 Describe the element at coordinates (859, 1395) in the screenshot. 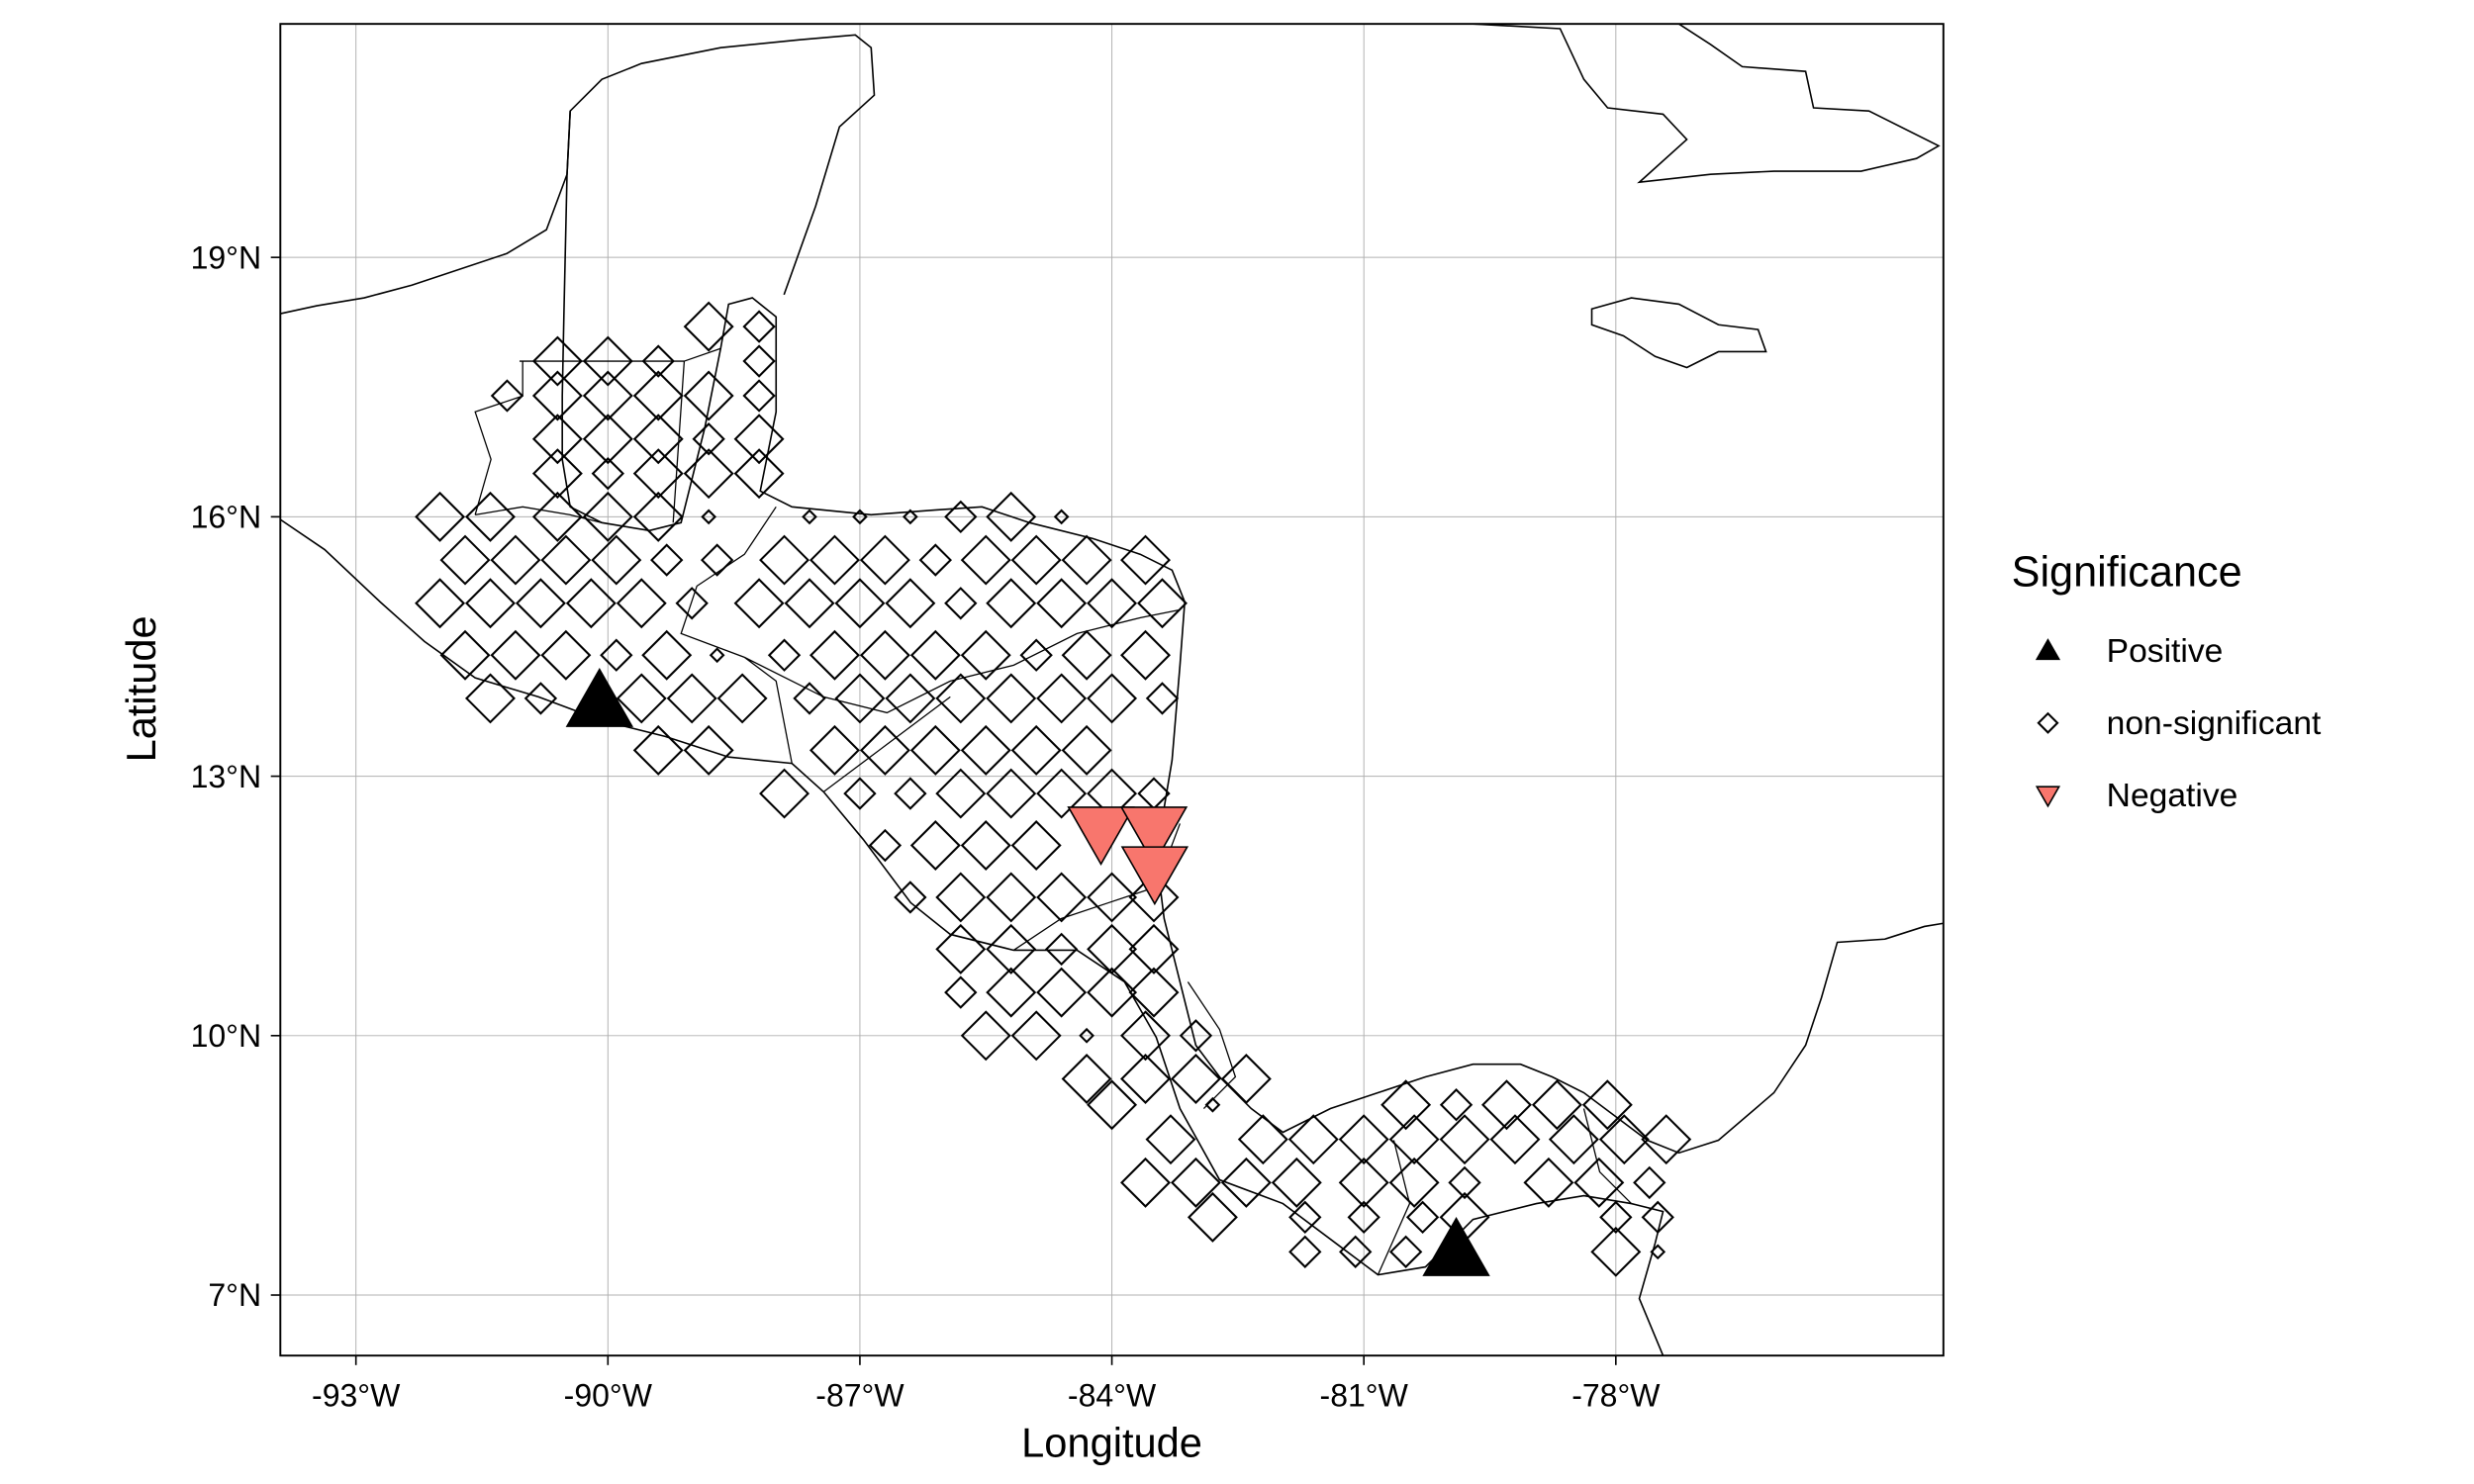

I see `x-tick-label: -87°W` at that location.